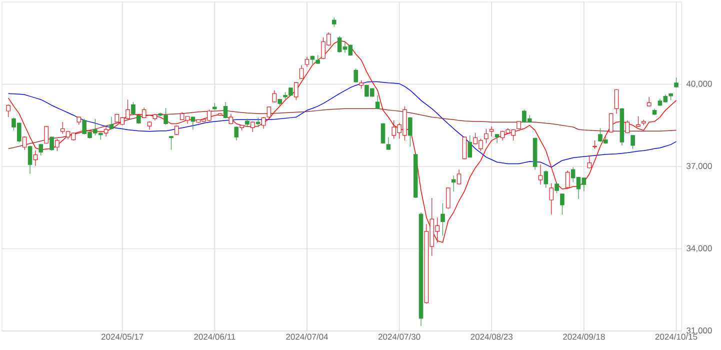 Image resolution: width=721 pixels, height=350 pixels. Describe the element at coordinates (307, 337) in the screenshot. I see `x-tick-label: 2024/07/04` at that location.